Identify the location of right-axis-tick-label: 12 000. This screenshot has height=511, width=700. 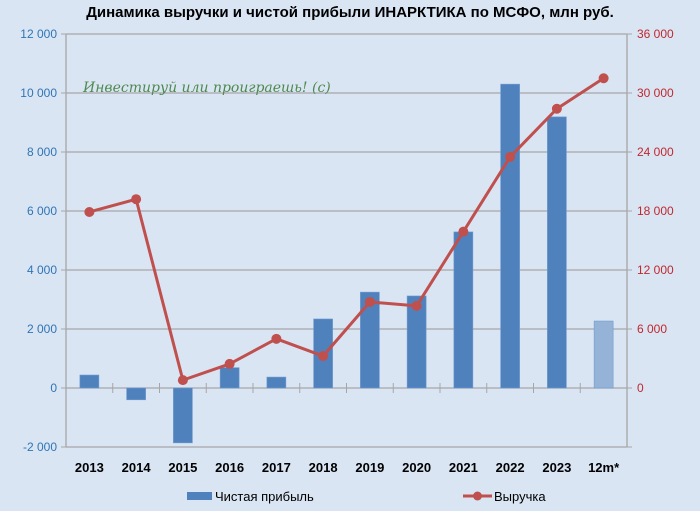
(655, 270).